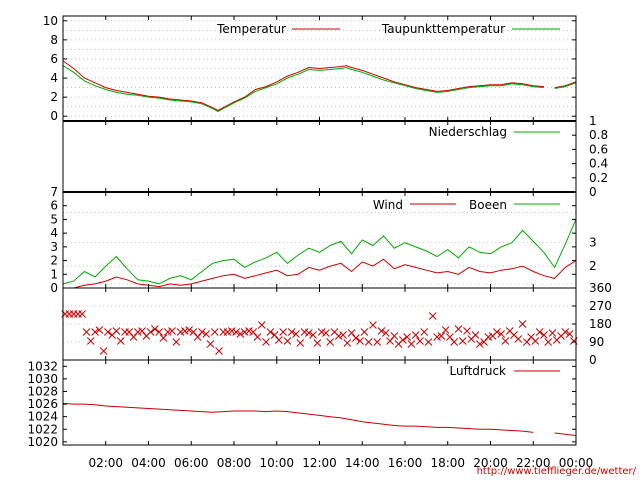  I want to click on x-tick-label: 18:00, so click(447, 463).